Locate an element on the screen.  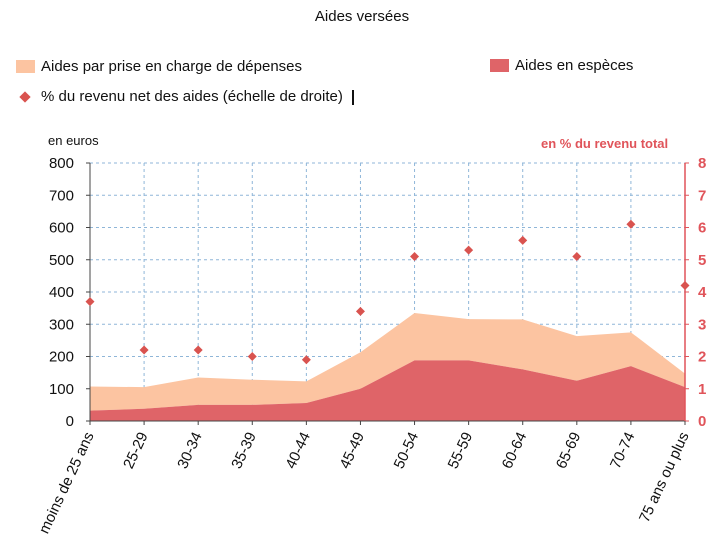
y-tick-label: 300 is located at coordinates (61, 324).